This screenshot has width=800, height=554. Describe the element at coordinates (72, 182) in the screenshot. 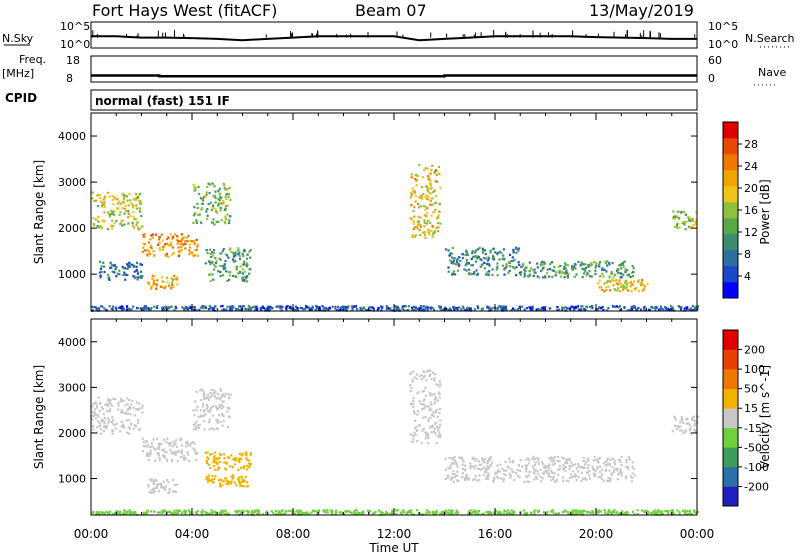

I see `y-tick-label: 3000` at that location.